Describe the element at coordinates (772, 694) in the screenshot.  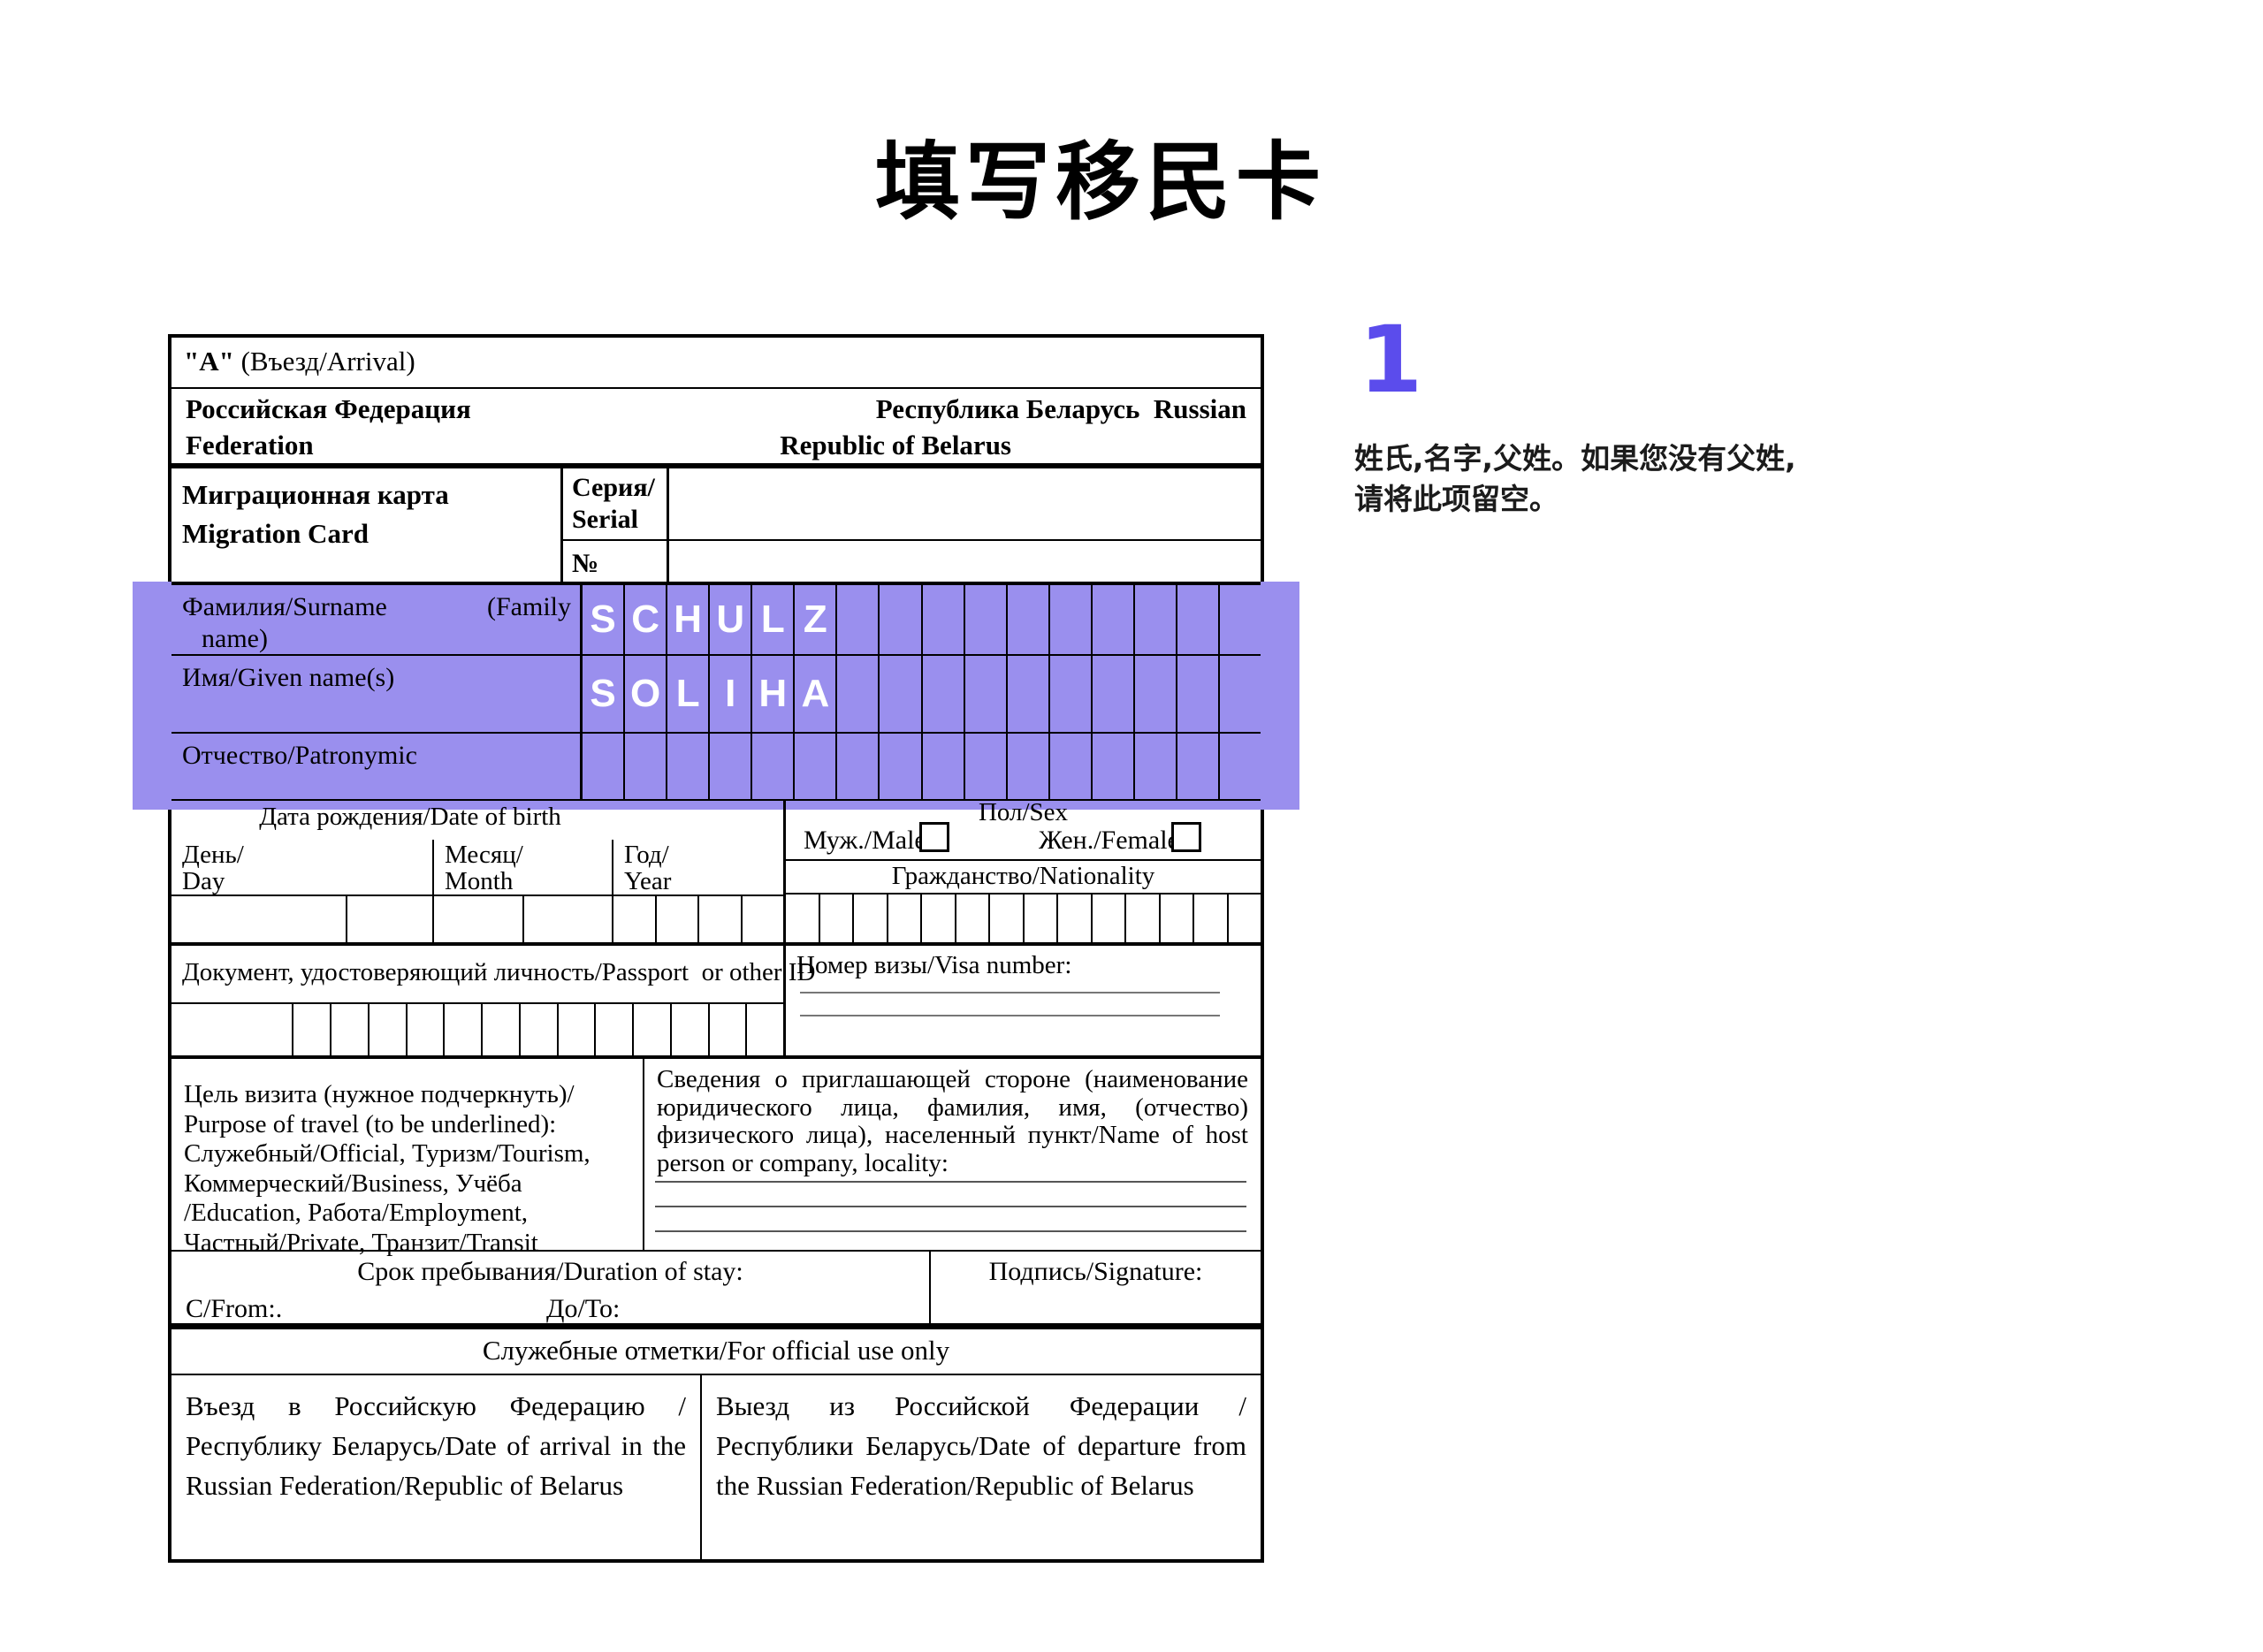
I see `given-name-cell: H` at that location.